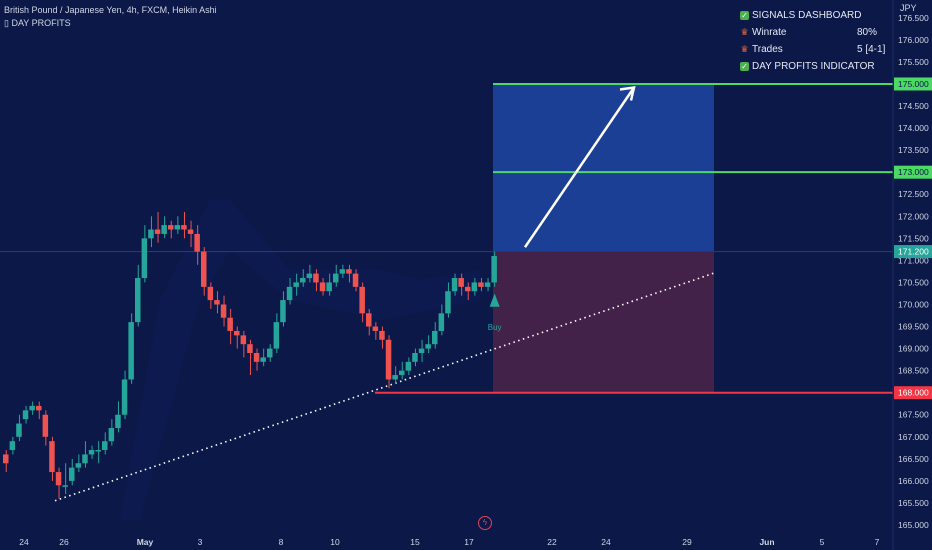 This screenshot has width=932, height=550. Describe the element at coordinates (485, 523) in the screenshot. I see `lightning-icon: ϟ` at that location.